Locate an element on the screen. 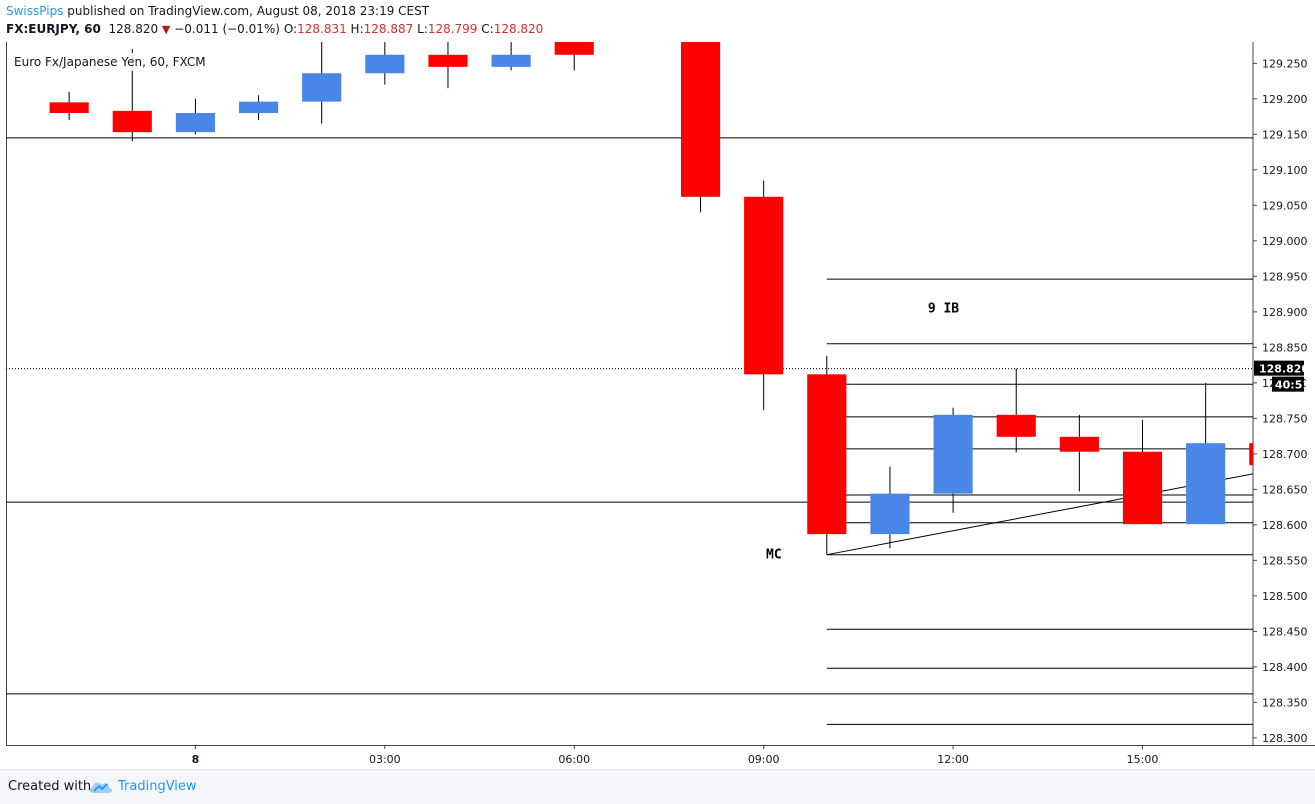  y-tick-label: 129.000 is located at coordinates (1285, 241).